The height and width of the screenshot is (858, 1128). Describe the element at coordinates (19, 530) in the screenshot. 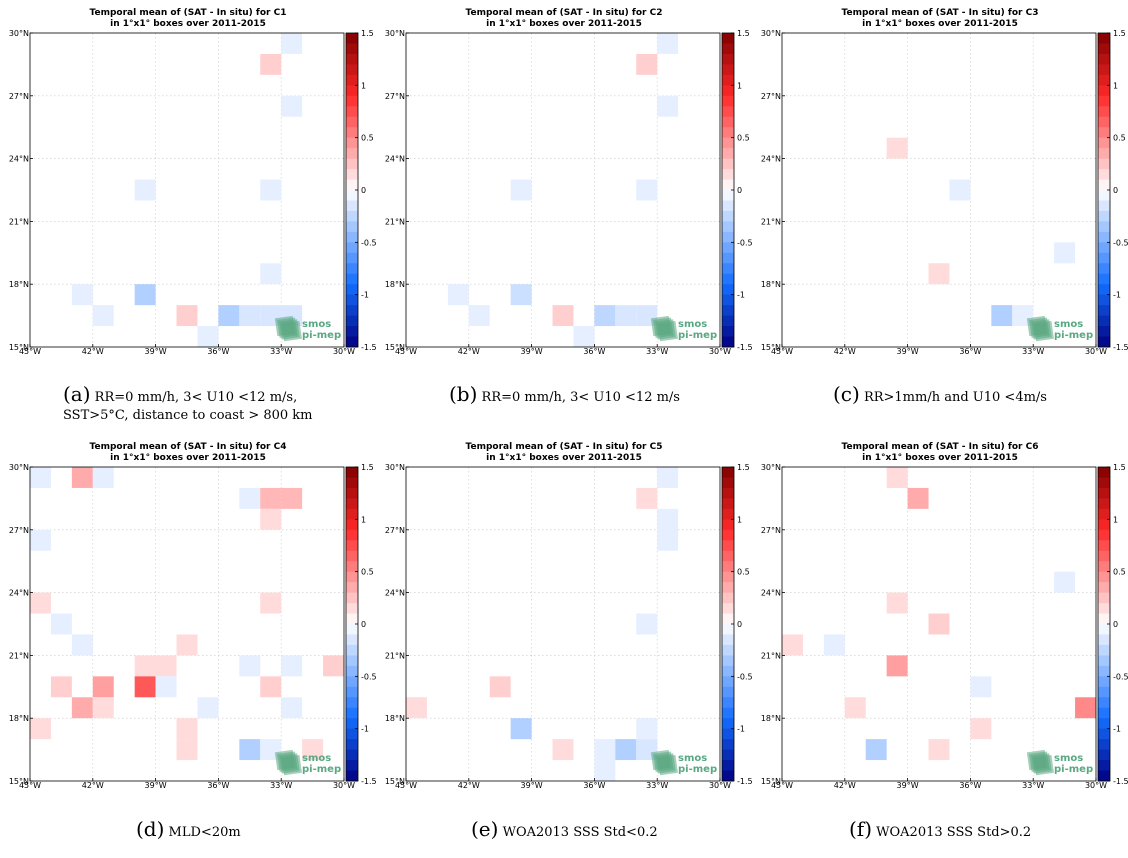

I see `y-tick-label: 27°N` at that location.